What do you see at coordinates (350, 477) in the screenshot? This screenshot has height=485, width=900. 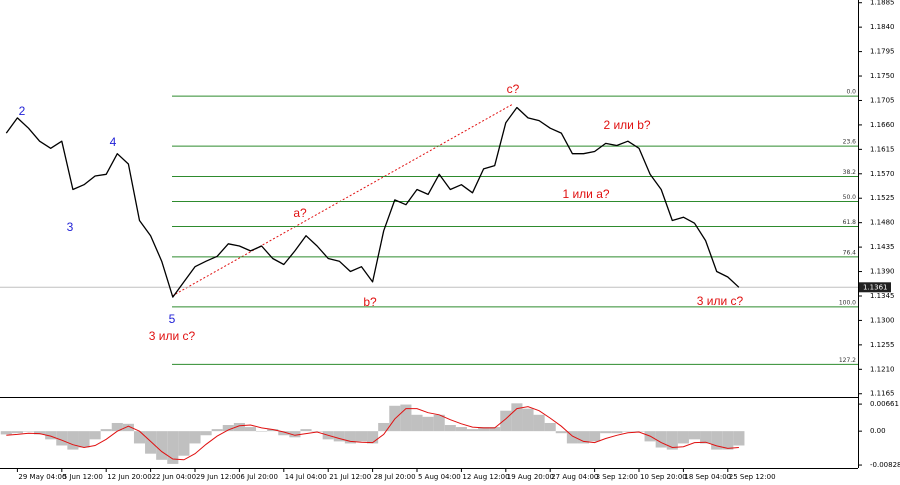 I see `x-tick-label: 21 Jul 12:00` at bounding box center [350, 477].